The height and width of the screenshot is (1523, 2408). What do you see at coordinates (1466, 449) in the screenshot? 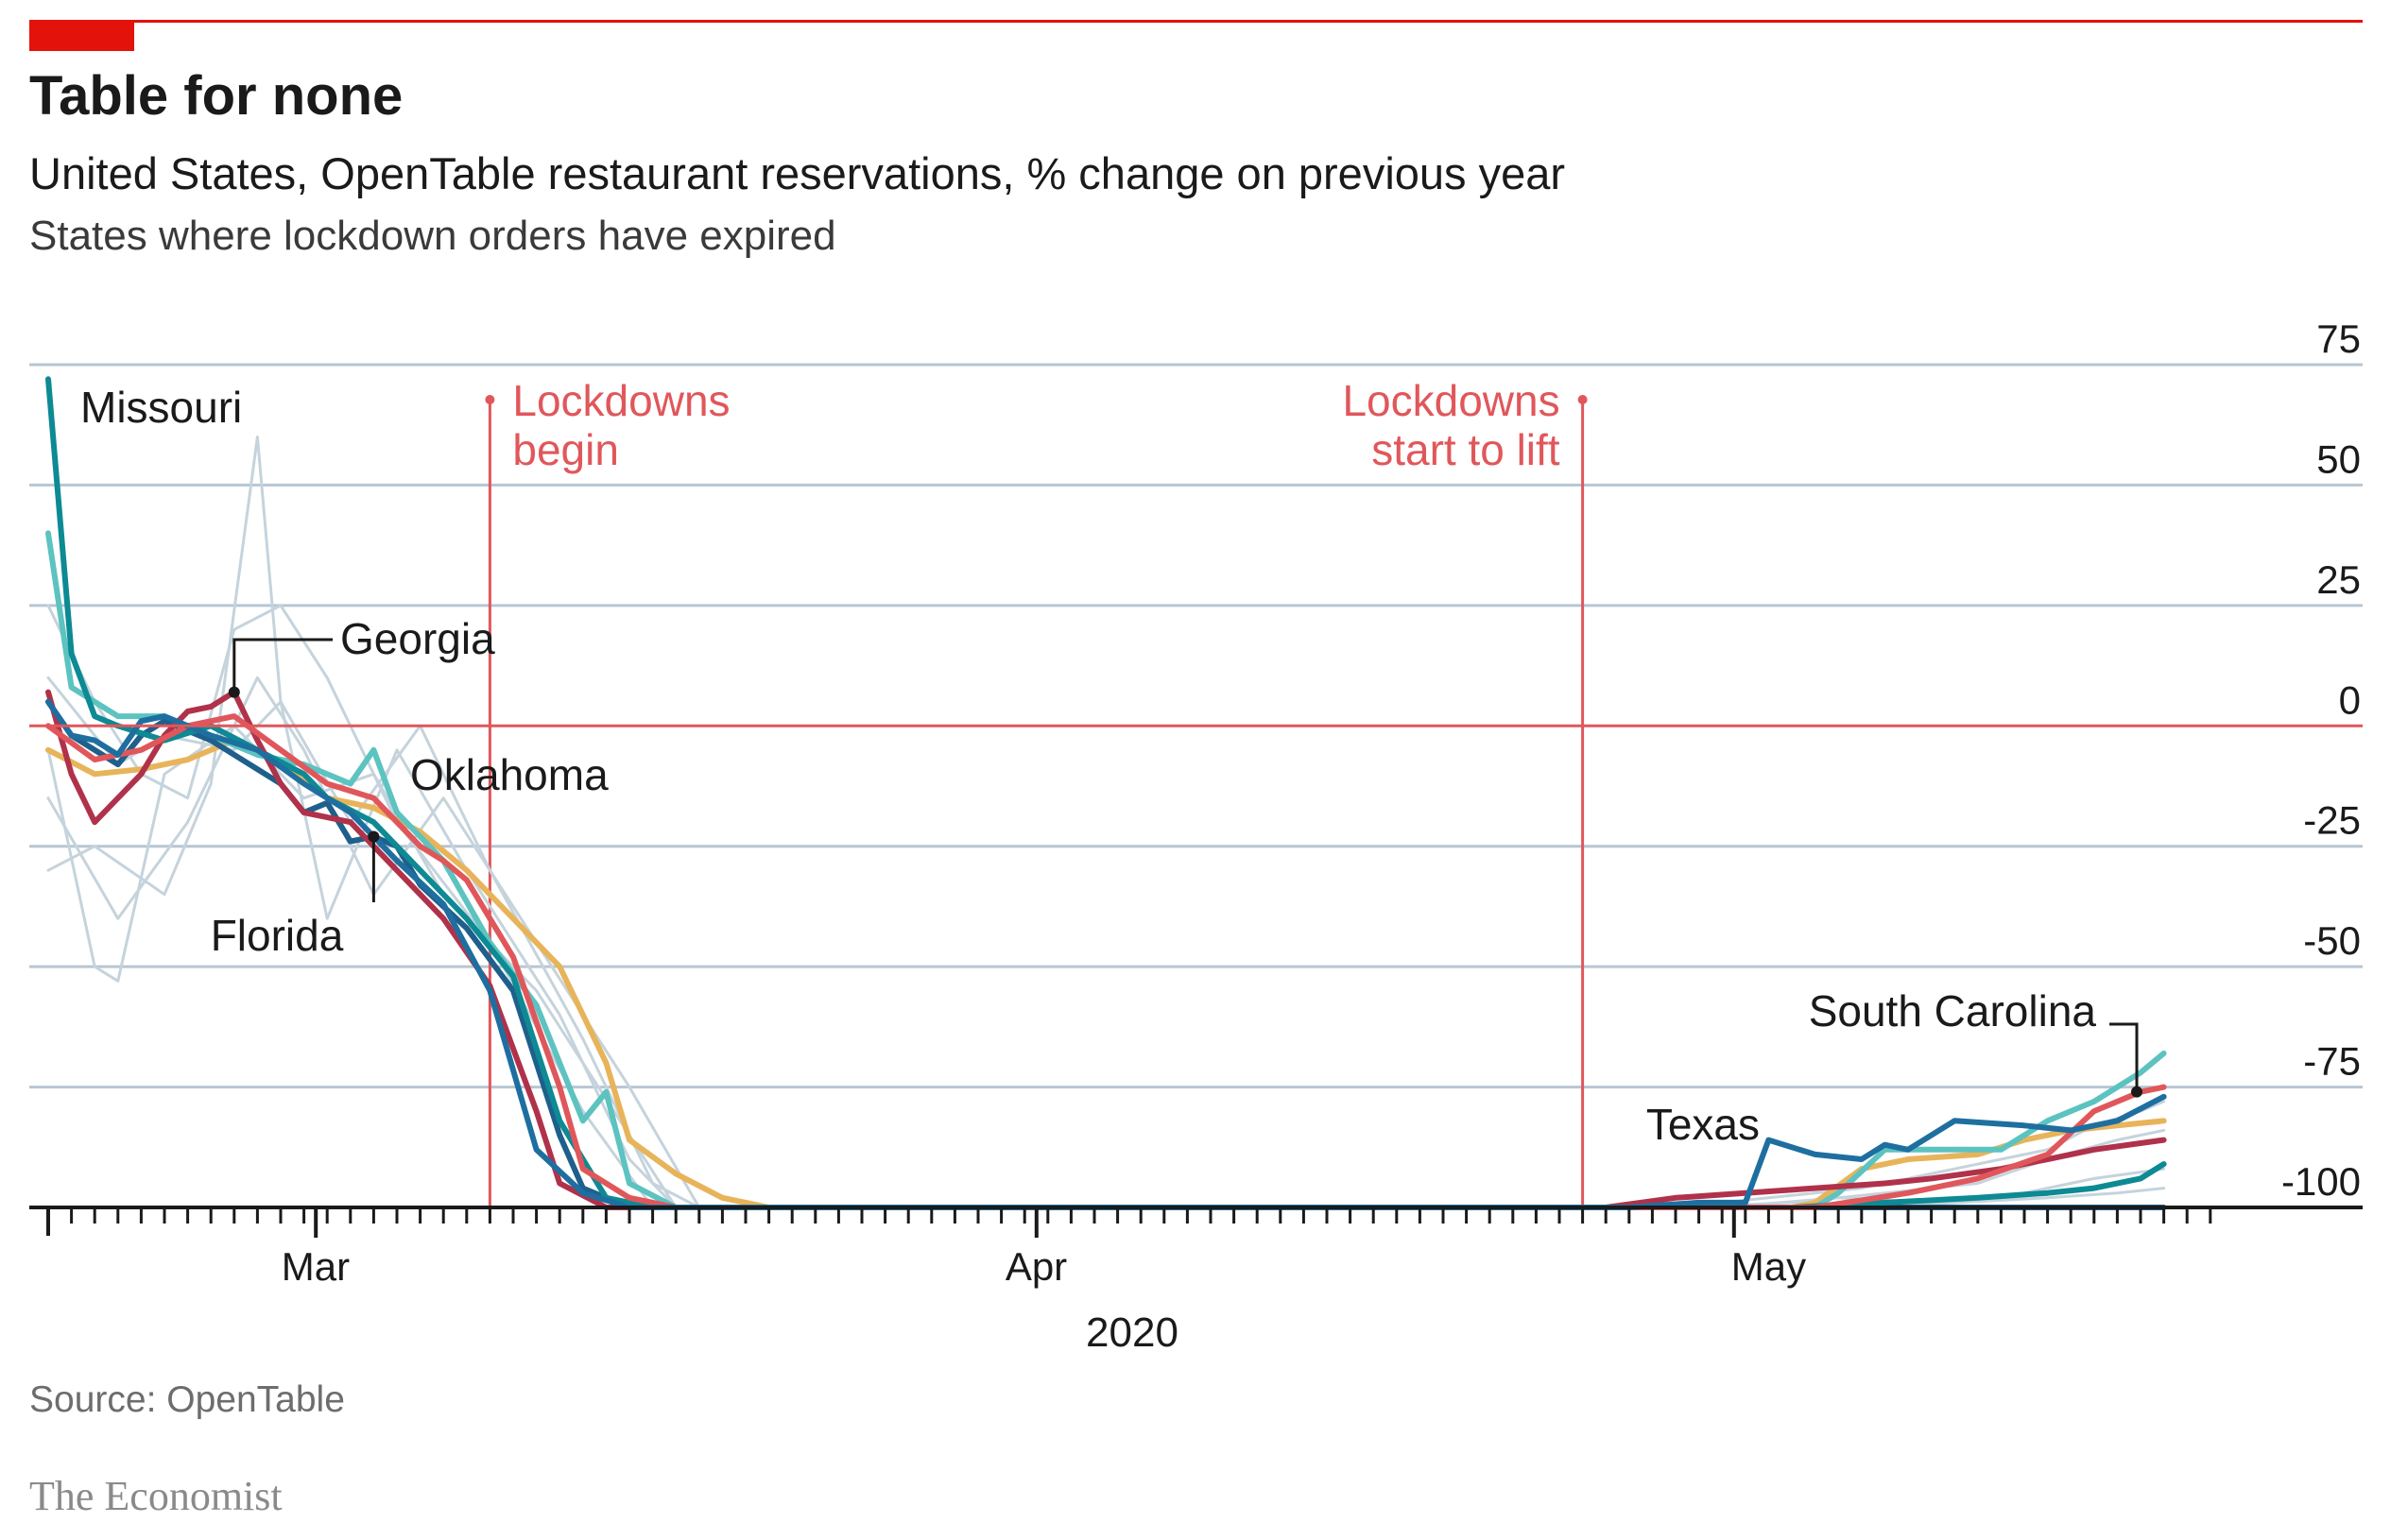
I see `annotation-text: start to lift` at bounding box center [1466, 449].